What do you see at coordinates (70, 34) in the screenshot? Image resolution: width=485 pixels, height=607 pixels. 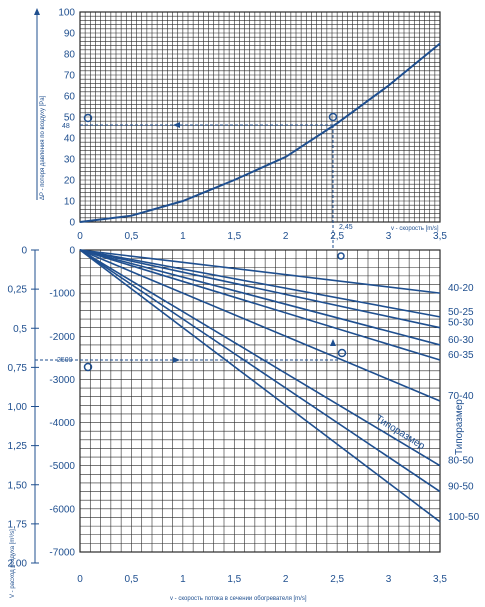 I see `pressure-y-tick-label: 90` at bounding box center [70, 34].